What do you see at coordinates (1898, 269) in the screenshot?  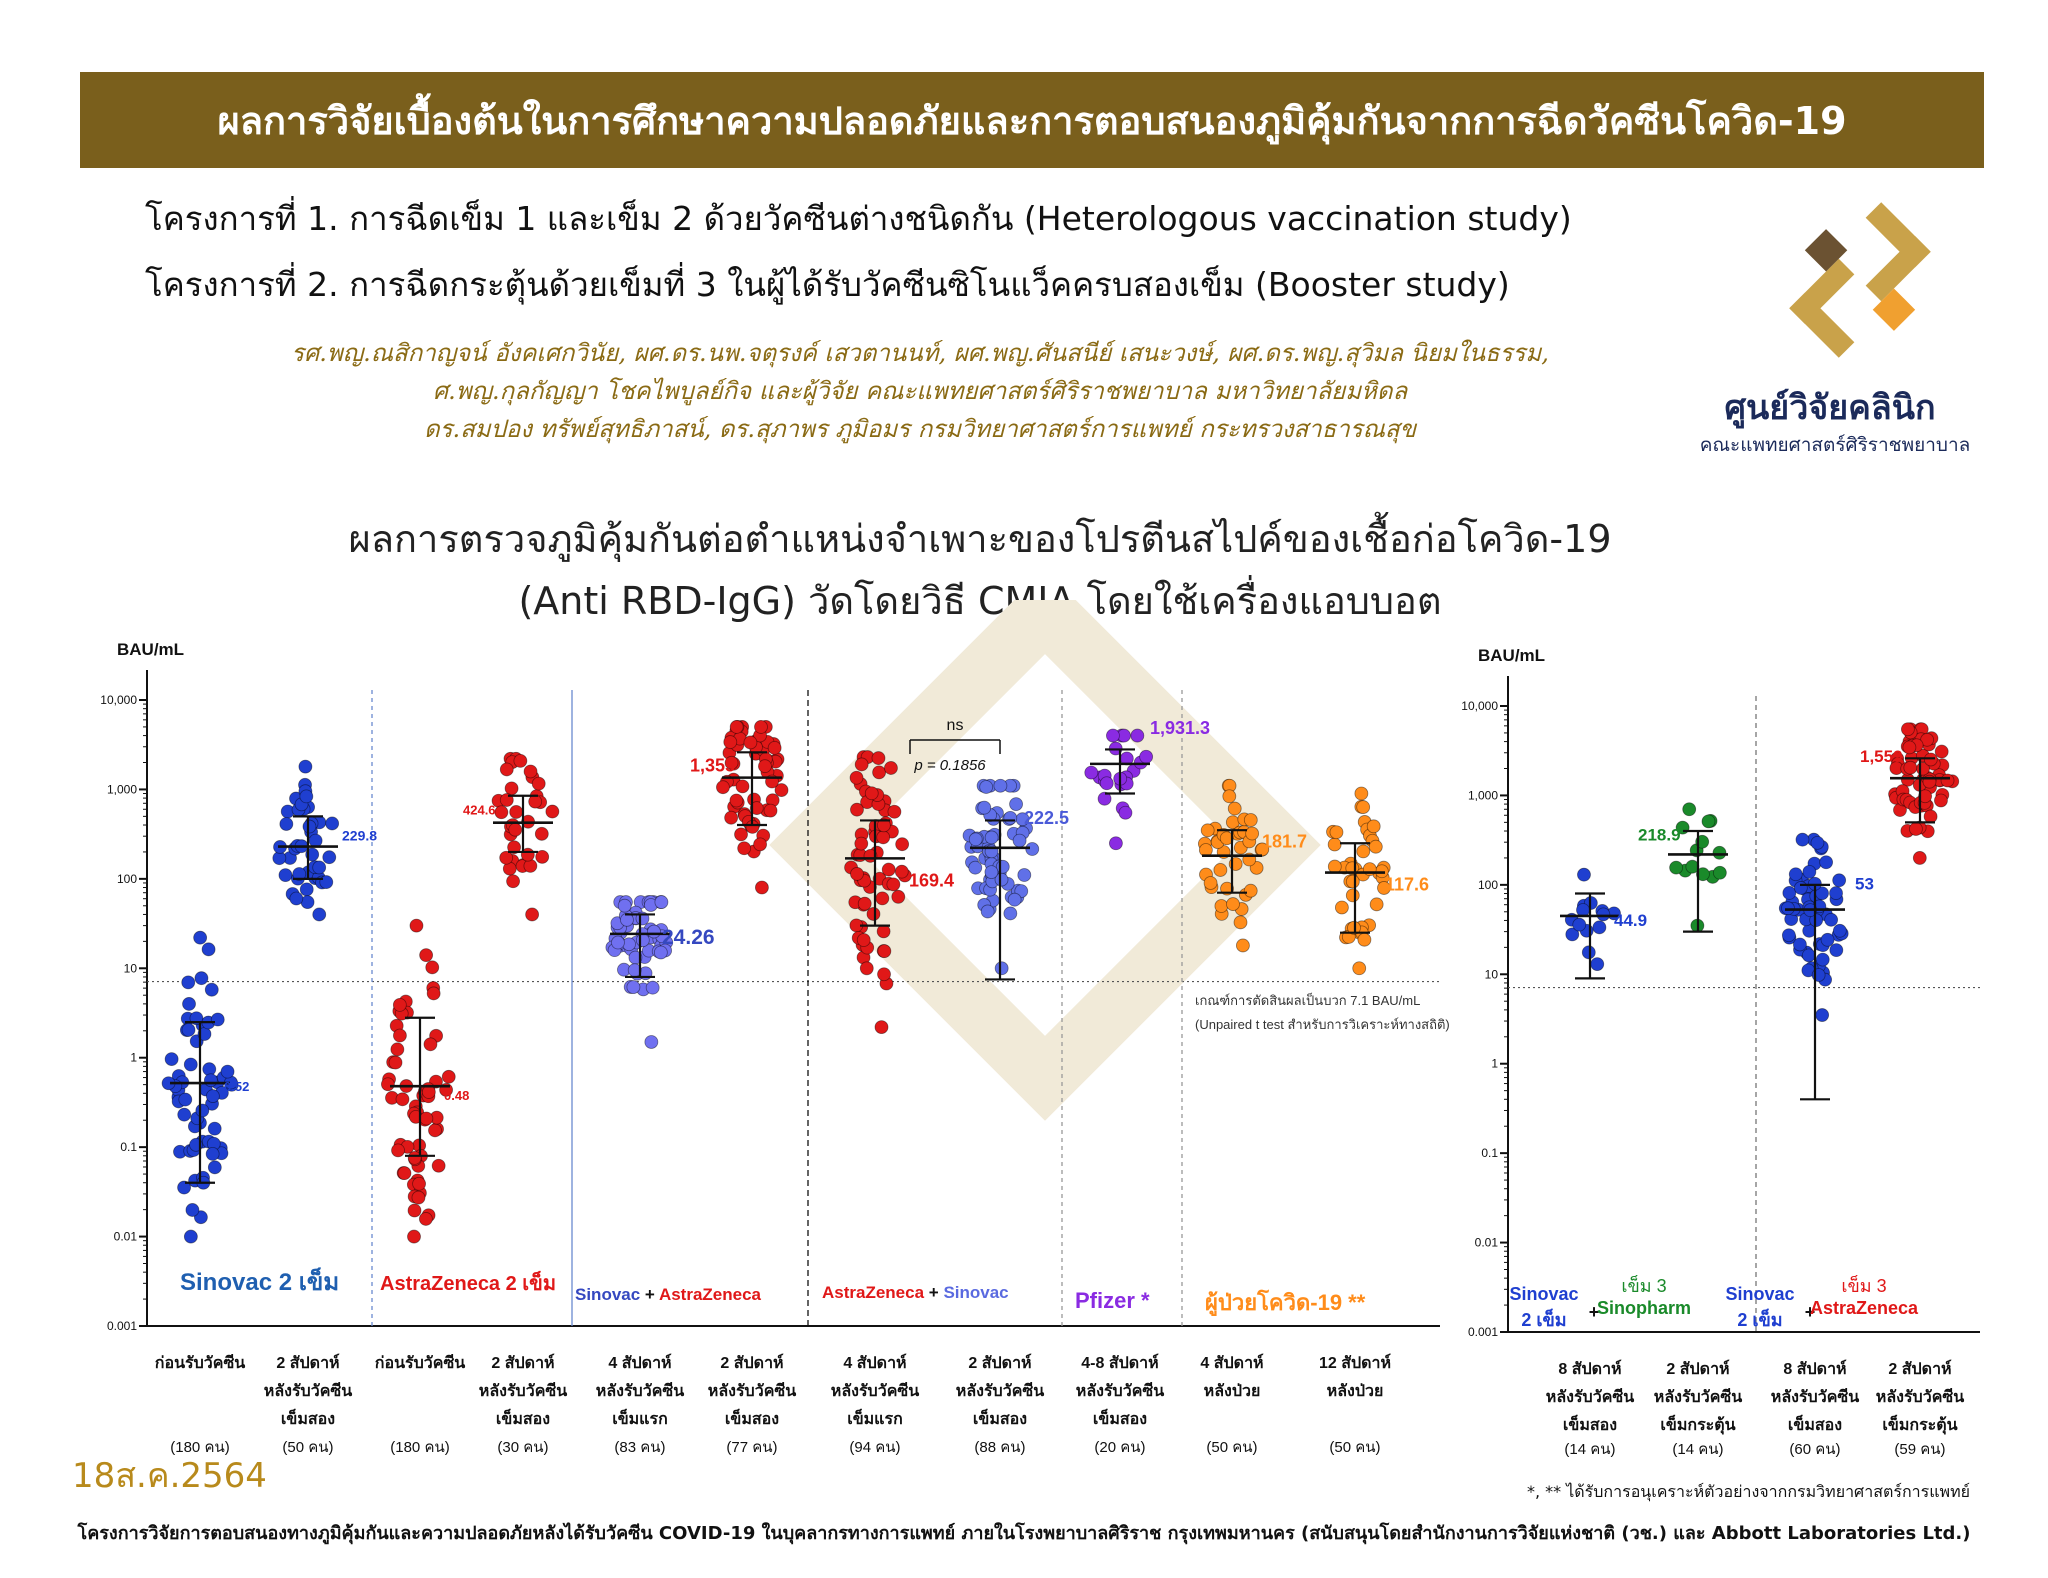 I see `logo-bar-right` at bounding box center [1898, 269].